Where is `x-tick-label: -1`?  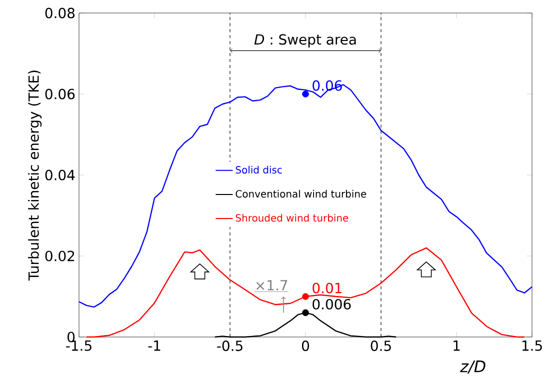 x-tick-label: -1 is located at coordinates (154, 345).